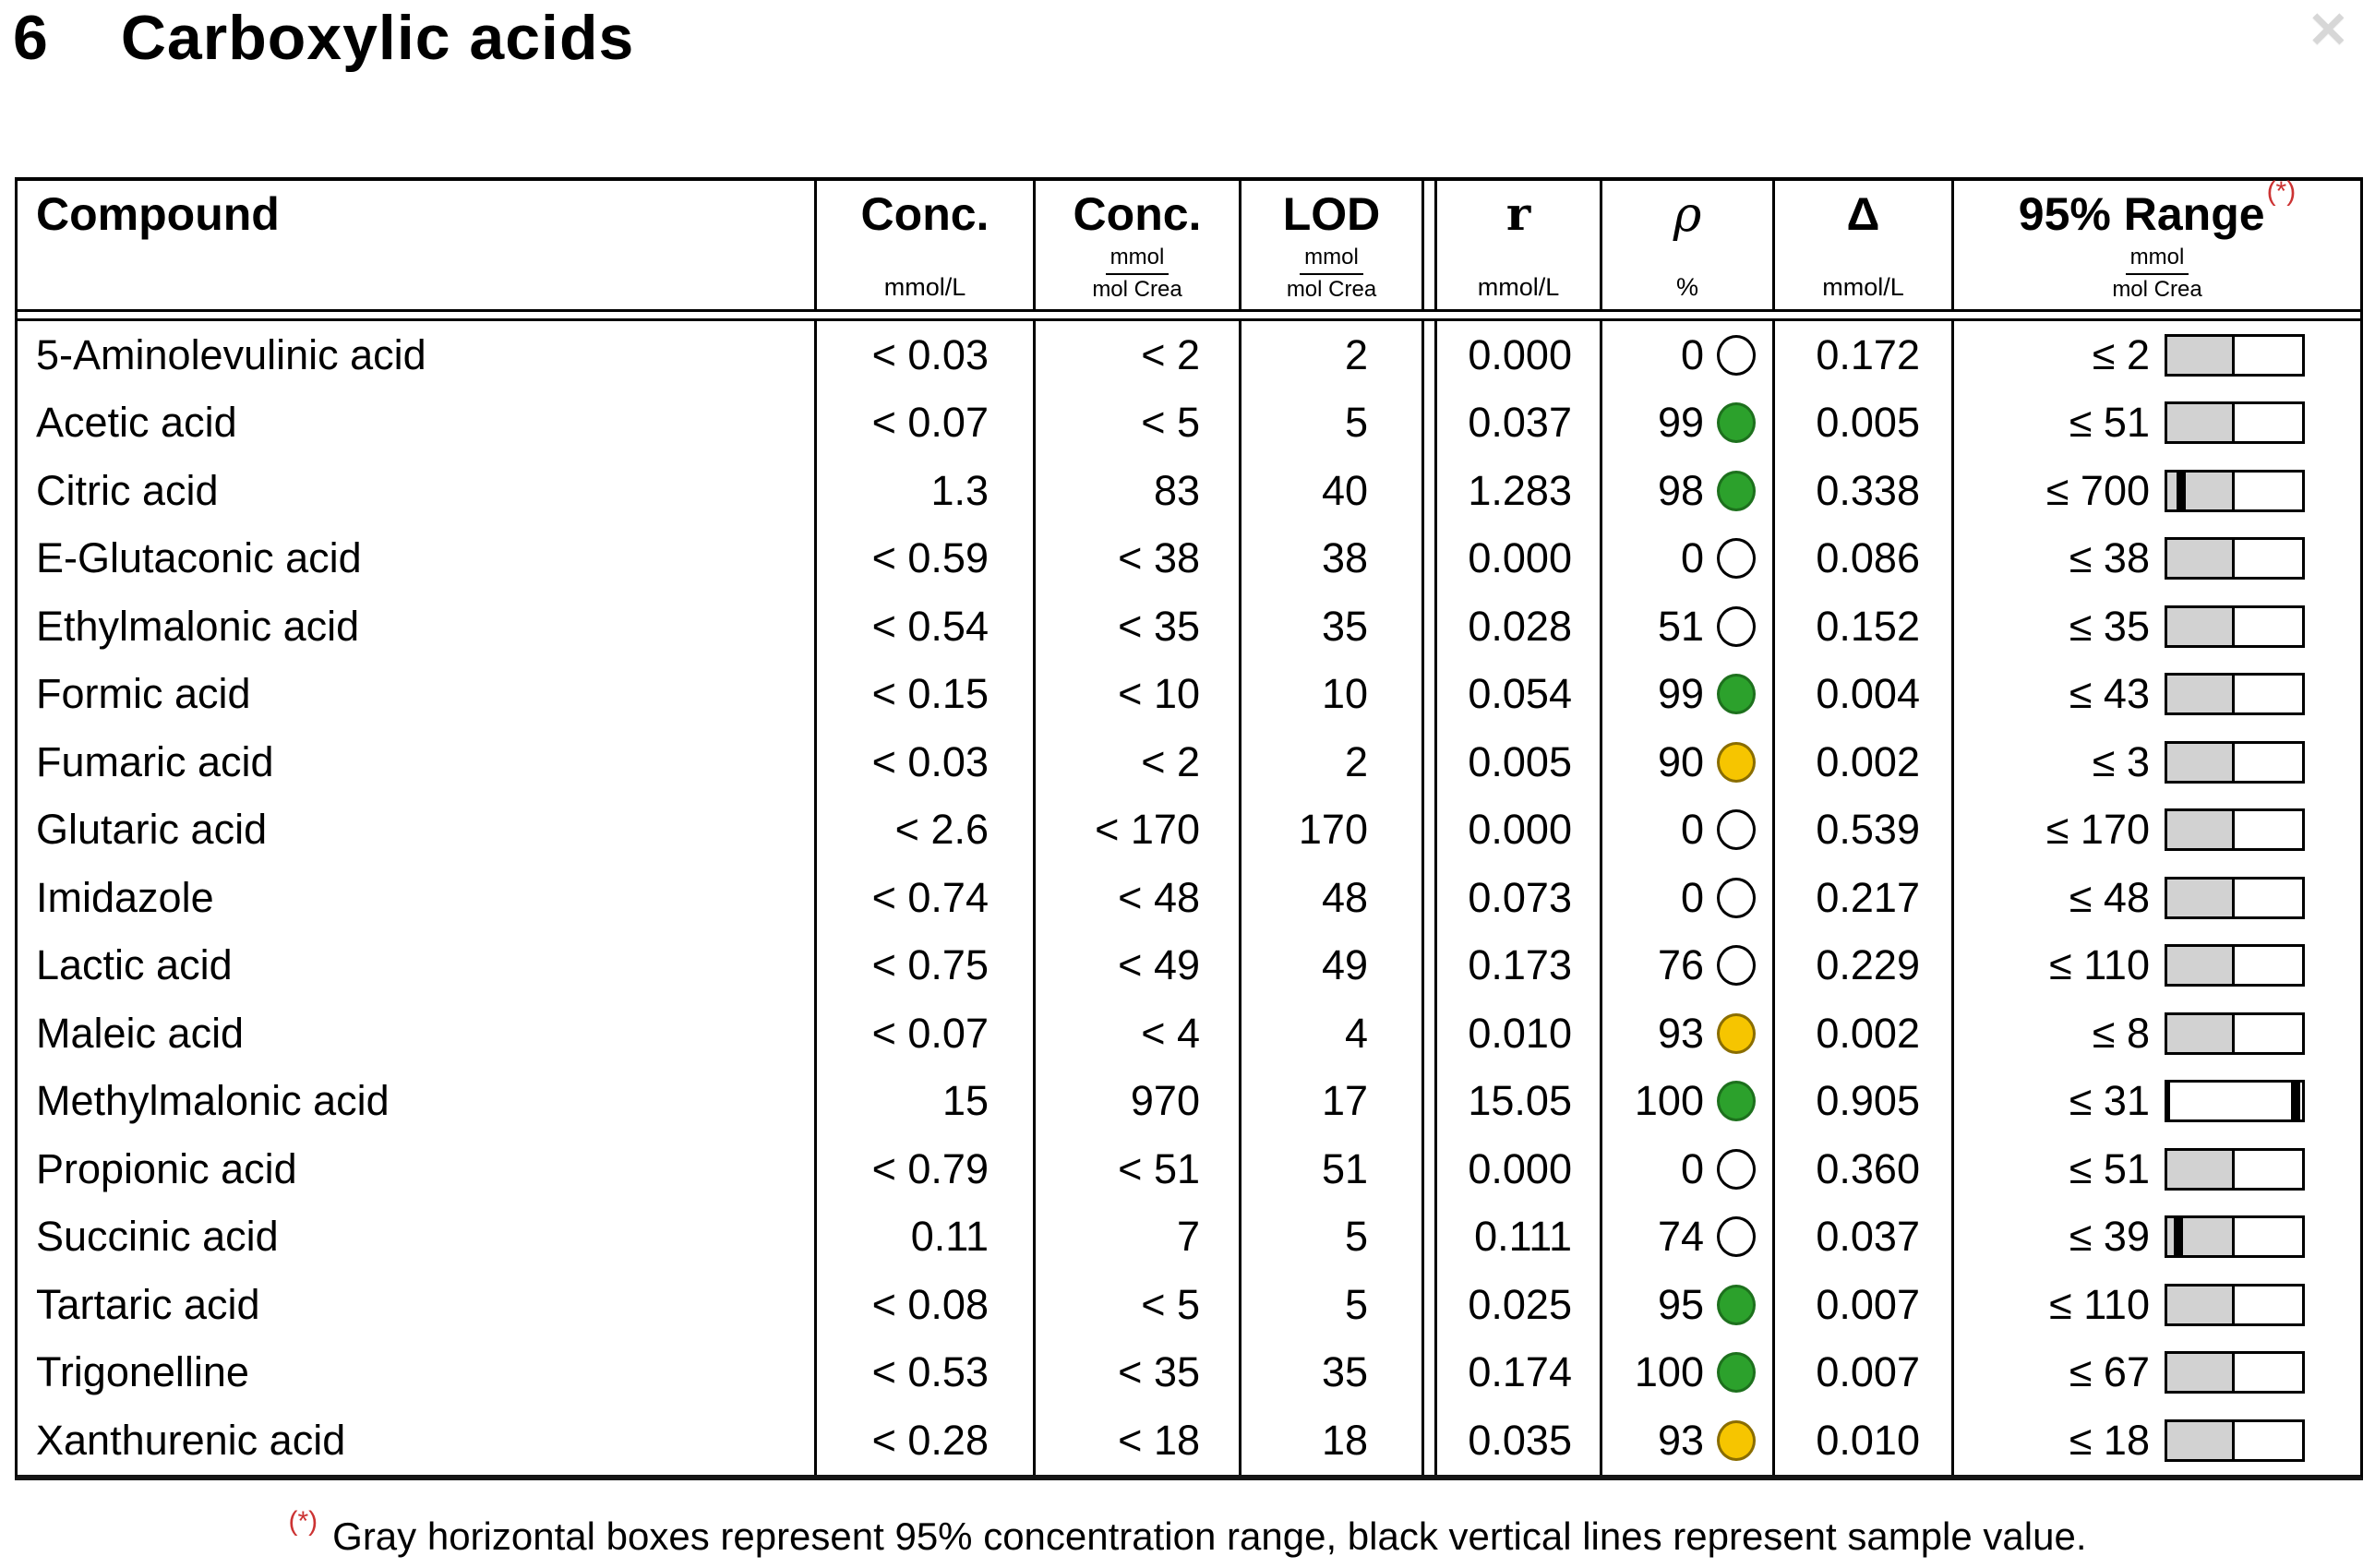 This screenshot has height=1568, width=2375. What do you see at coordinates (1519, 762) in the screenshot?
I see `r-value: 0.005` at bounding box center [1519, 762].